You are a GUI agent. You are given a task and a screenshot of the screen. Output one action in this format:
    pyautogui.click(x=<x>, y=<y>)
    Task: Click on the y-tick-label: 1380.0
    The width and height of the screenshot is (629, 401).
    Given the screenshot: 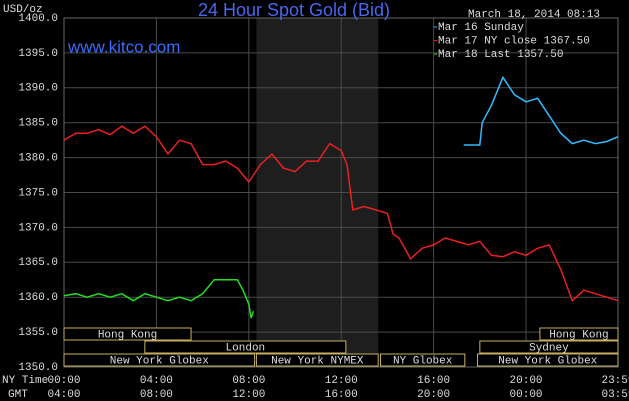 What is the action you would take?
    pyautogui.click(x=38, y=159)
    